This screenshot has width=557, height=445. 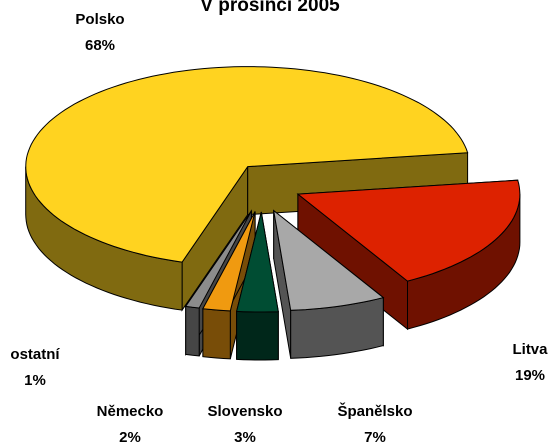 I want to click on slice-value-label: 19%, so click(x=530, y=375).